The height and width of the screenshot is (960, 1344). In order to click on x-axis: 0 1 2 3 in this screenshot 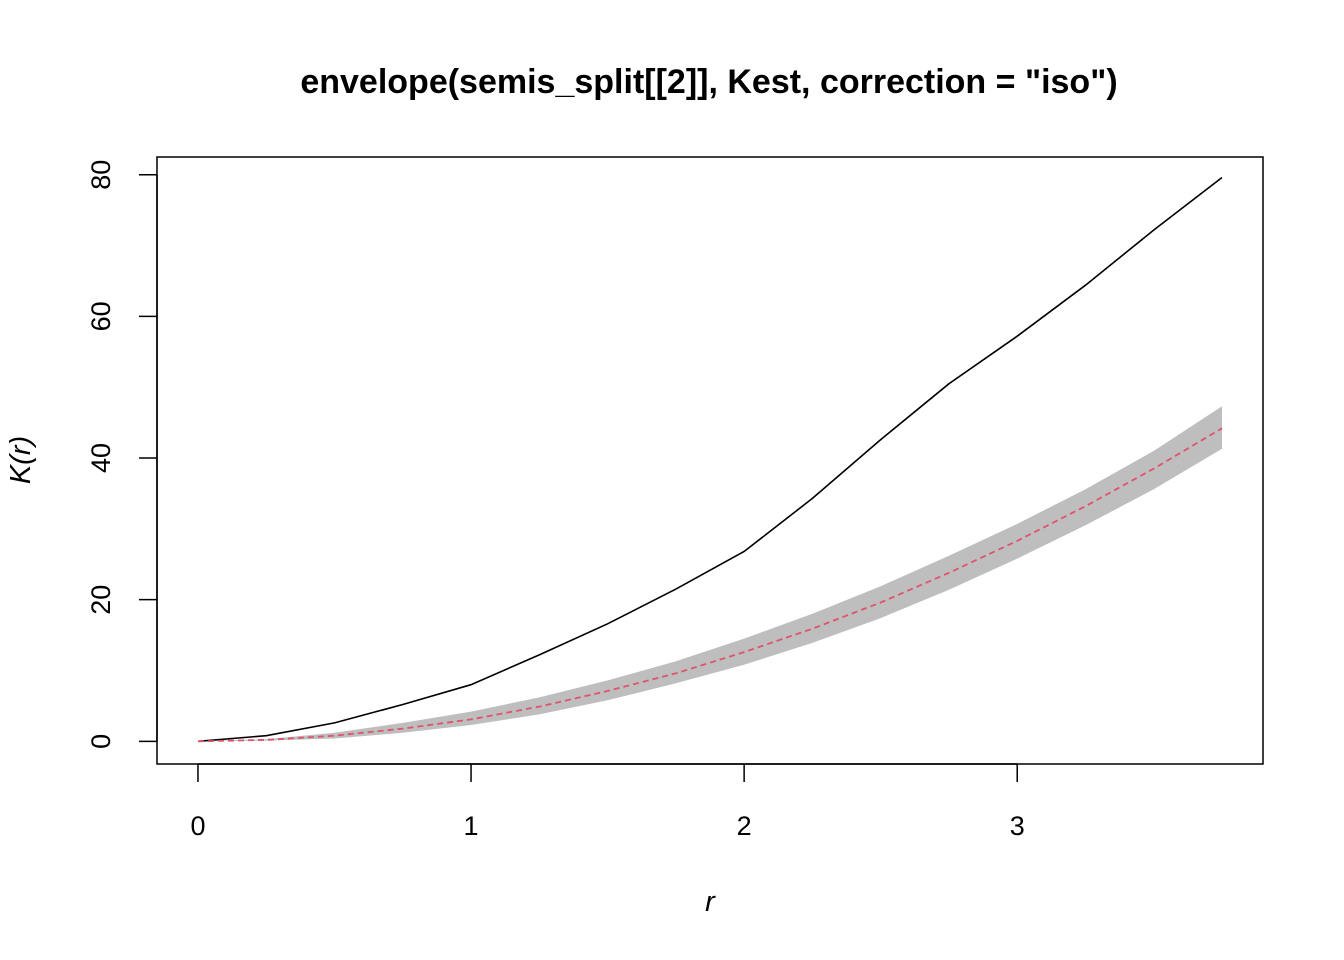, I will do `click(607, 802)`.